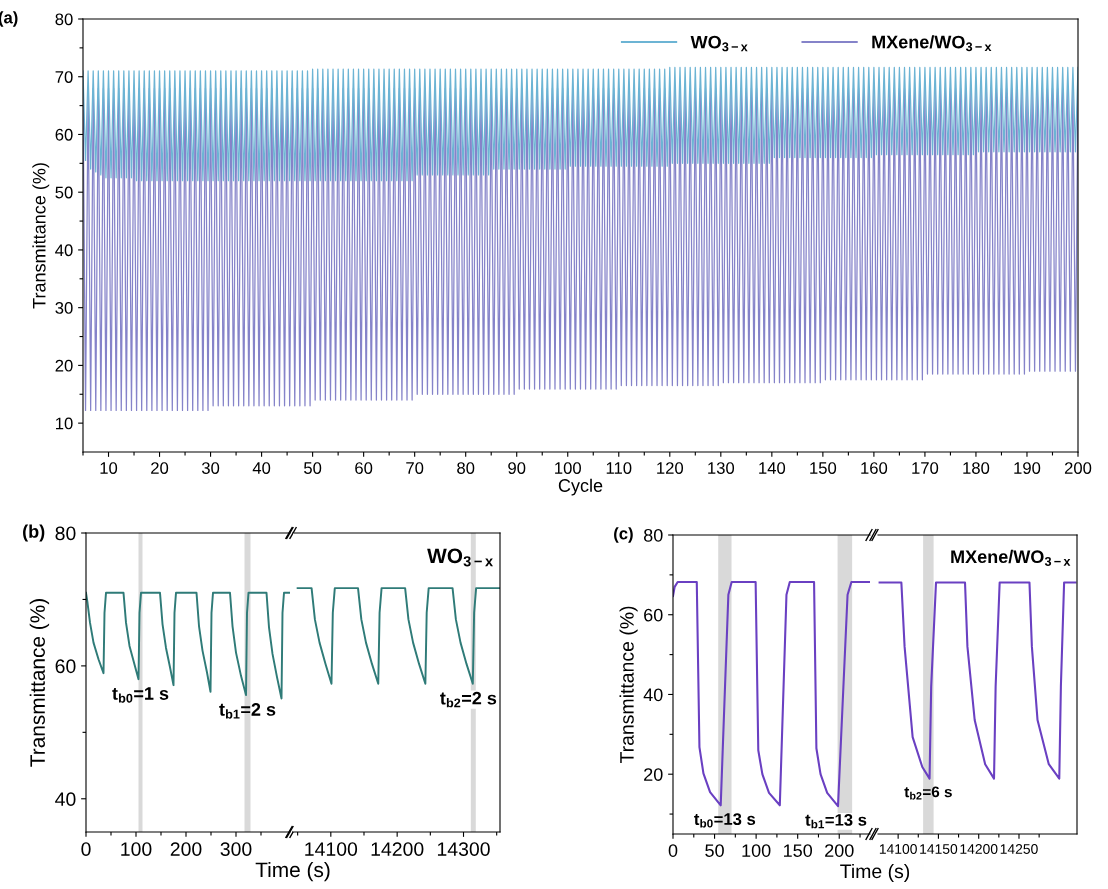 This screenshot has height=889, width=1108. What do you see at coordinates (64, 192) in the screenshot?
I see `y-tick-label: 50` at bounding box center [64, 192].